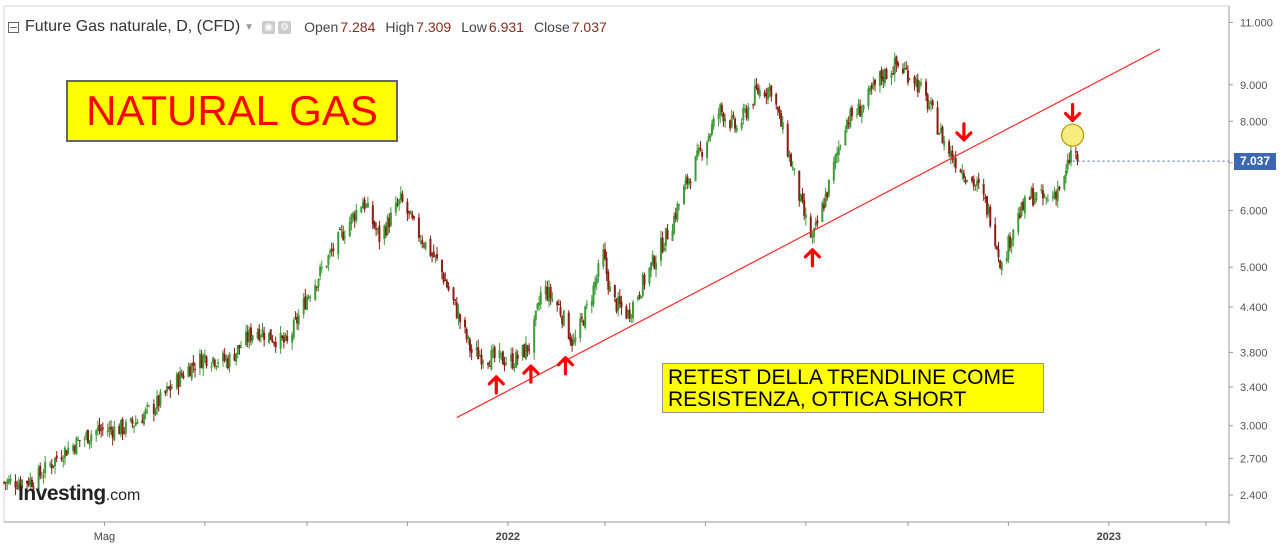 Image resolution: width=1286 pixels, height=553 pixels. I want to click on y-tick-label: 6.000, so click(1254, 212).